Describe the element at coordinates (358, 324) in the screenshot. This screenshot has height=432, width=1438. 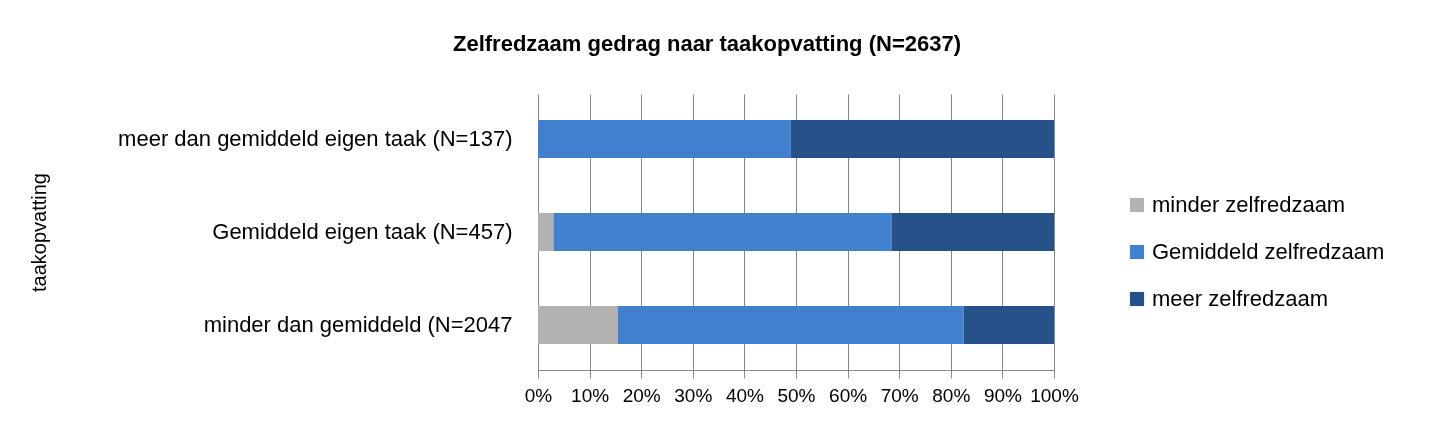
I see `y-tick-label: minder dan gemiddeld (N=2047` at that location.